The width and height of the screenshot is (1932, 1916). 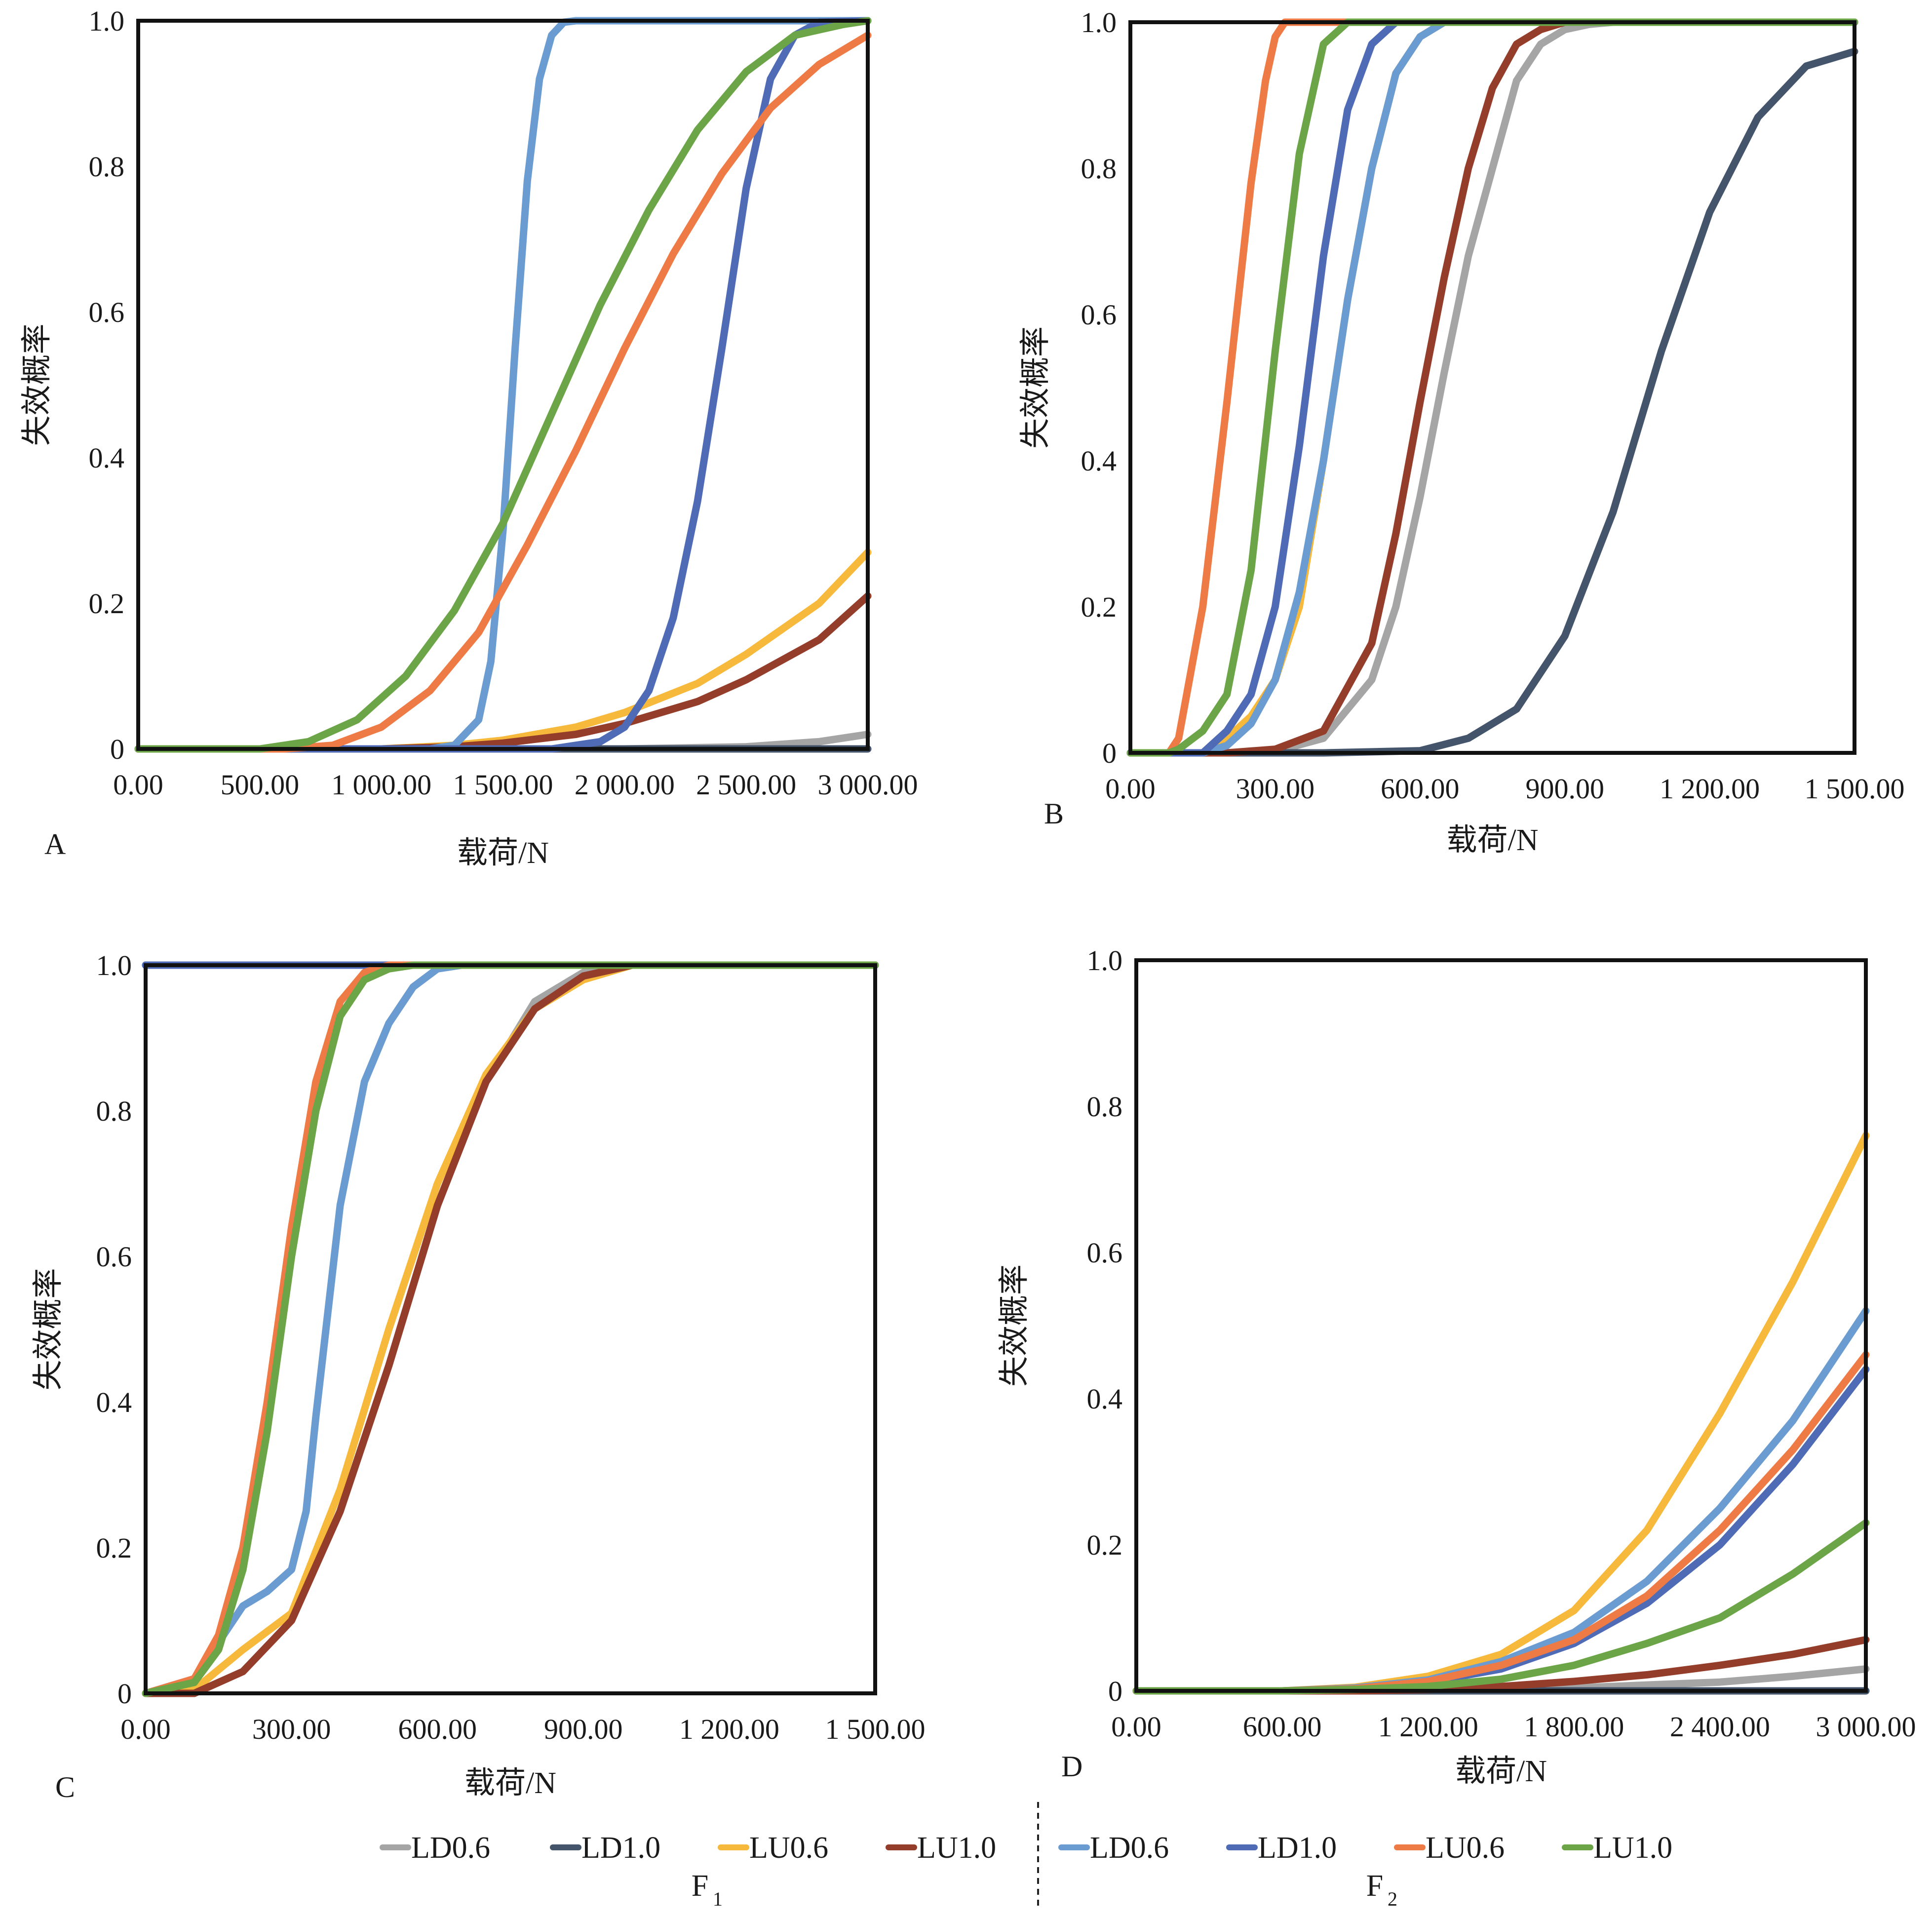 What do you see at coordinates (688, 1870) in the screenshot?
I see `legend-group-1: LD0.6 LD1.0 LU0.6 LU1.0 F 1` at bounding box center [688, 1870].